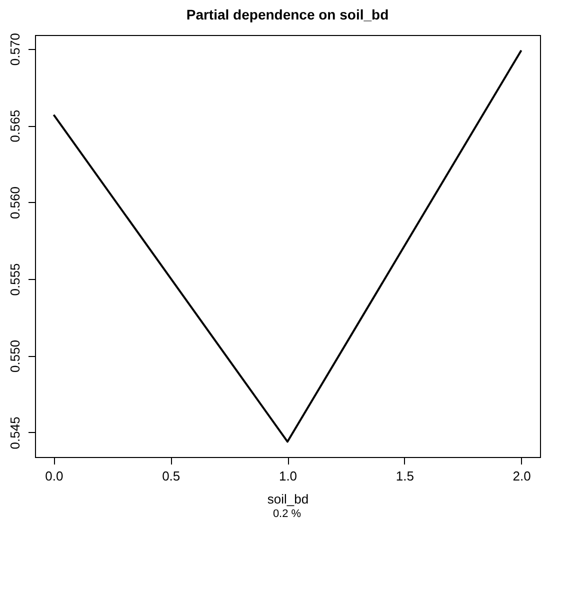 This screenshot has height=595, width=576. I want to click on y-tick-label: 0.565, so click(15, 126).